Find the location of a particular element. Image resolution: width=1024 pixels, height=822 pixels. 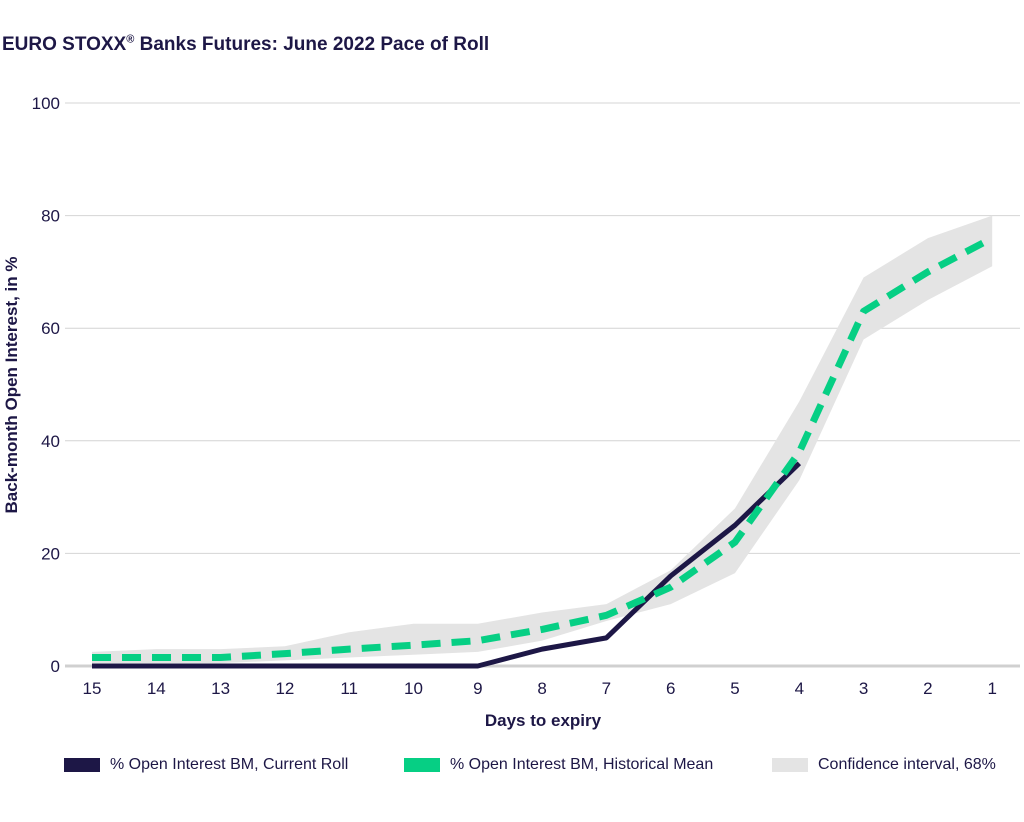

legend-item-historical-mean: % Open Interest BM, Historical Mean is located at coordinates (558, 765).